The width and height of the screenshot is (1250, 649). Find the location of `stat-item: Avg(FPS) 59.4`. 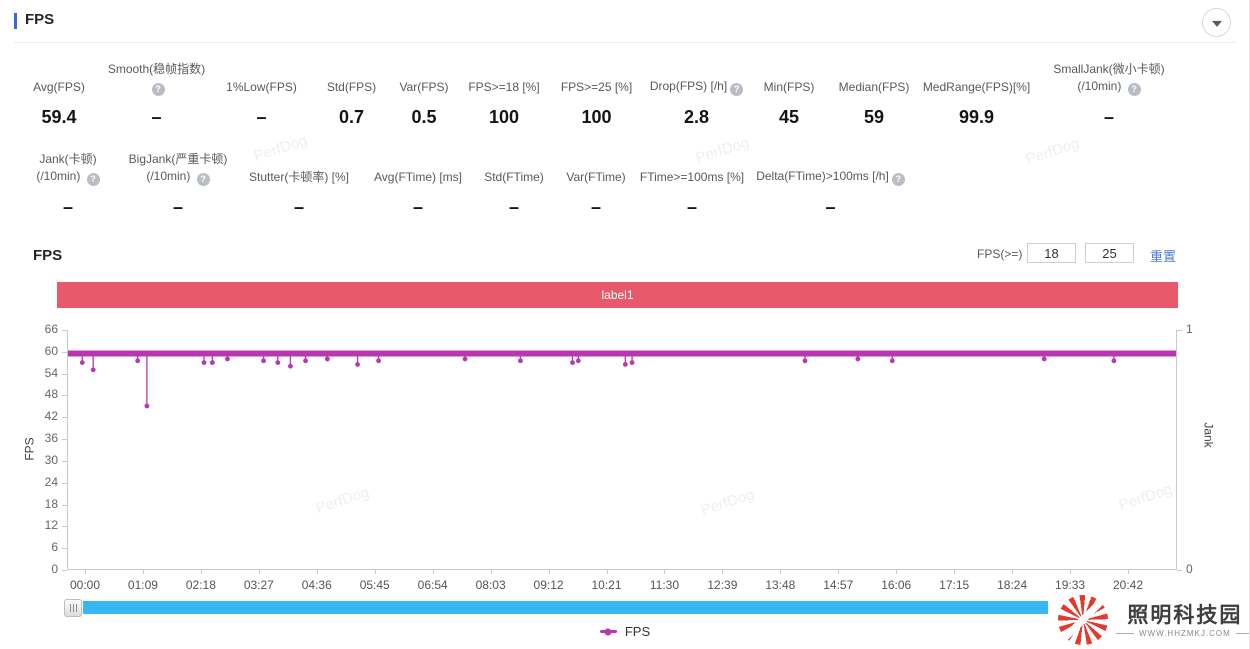

stat-item: Avg(FPS) 59.4 is located at coordinates (59, 96).